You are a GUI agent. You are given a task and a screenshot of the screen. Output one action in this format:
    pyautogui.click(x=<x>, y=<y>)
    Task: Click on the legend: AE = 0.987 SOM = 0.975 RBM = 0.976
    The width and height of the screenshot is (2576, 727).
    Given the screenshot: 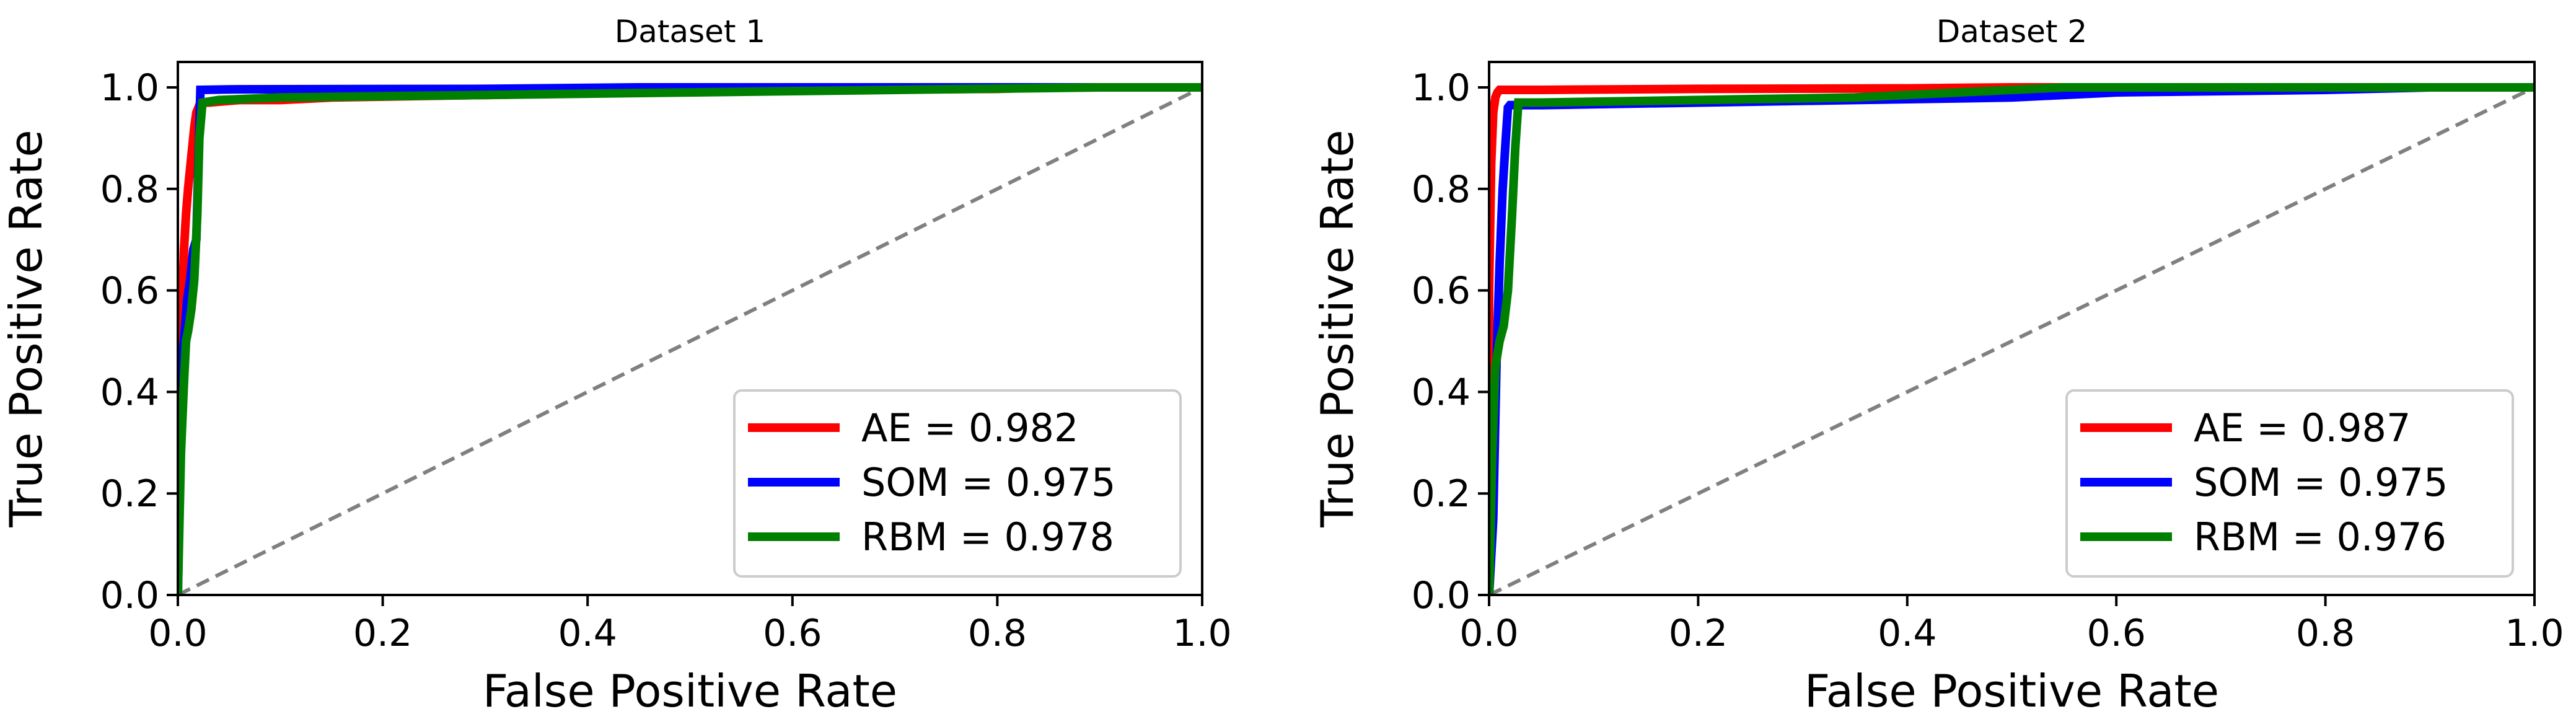 What is the action you would take?
    pyautogui.click(x=2289, y=483)
    